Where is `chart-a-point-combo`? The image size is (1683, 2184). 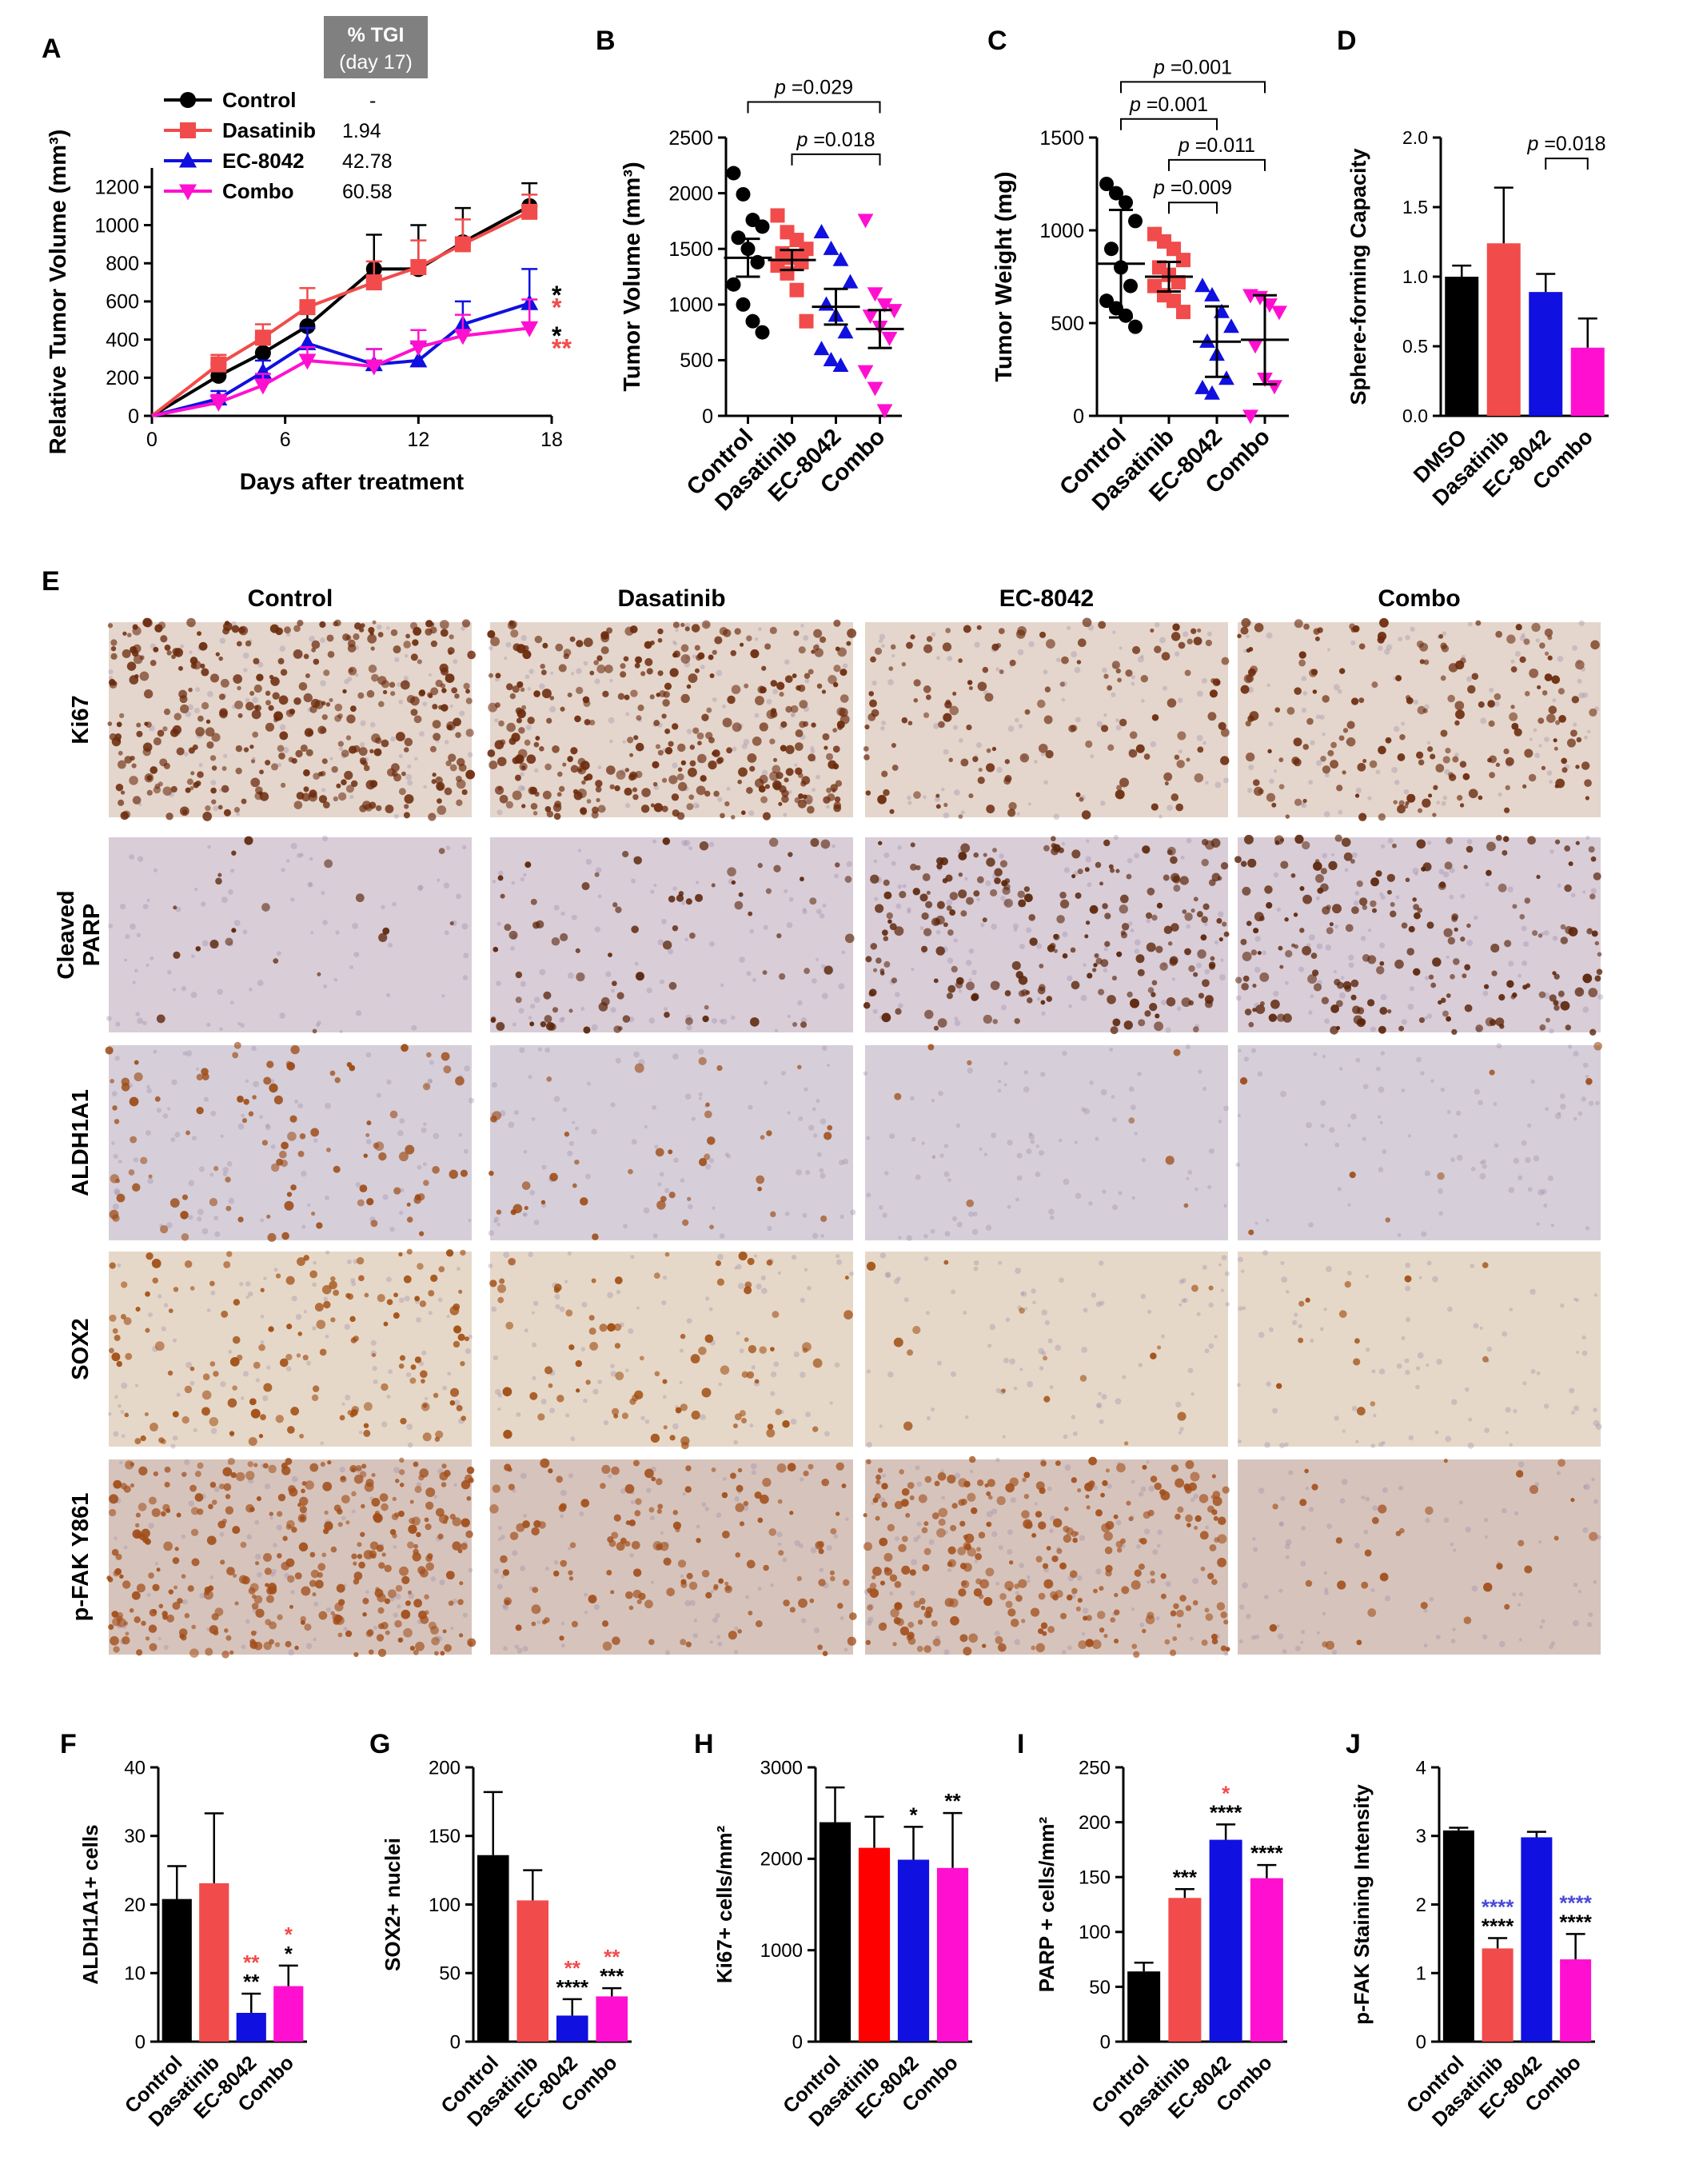 chart-a-point-combo is located at coordinates (307, 361).